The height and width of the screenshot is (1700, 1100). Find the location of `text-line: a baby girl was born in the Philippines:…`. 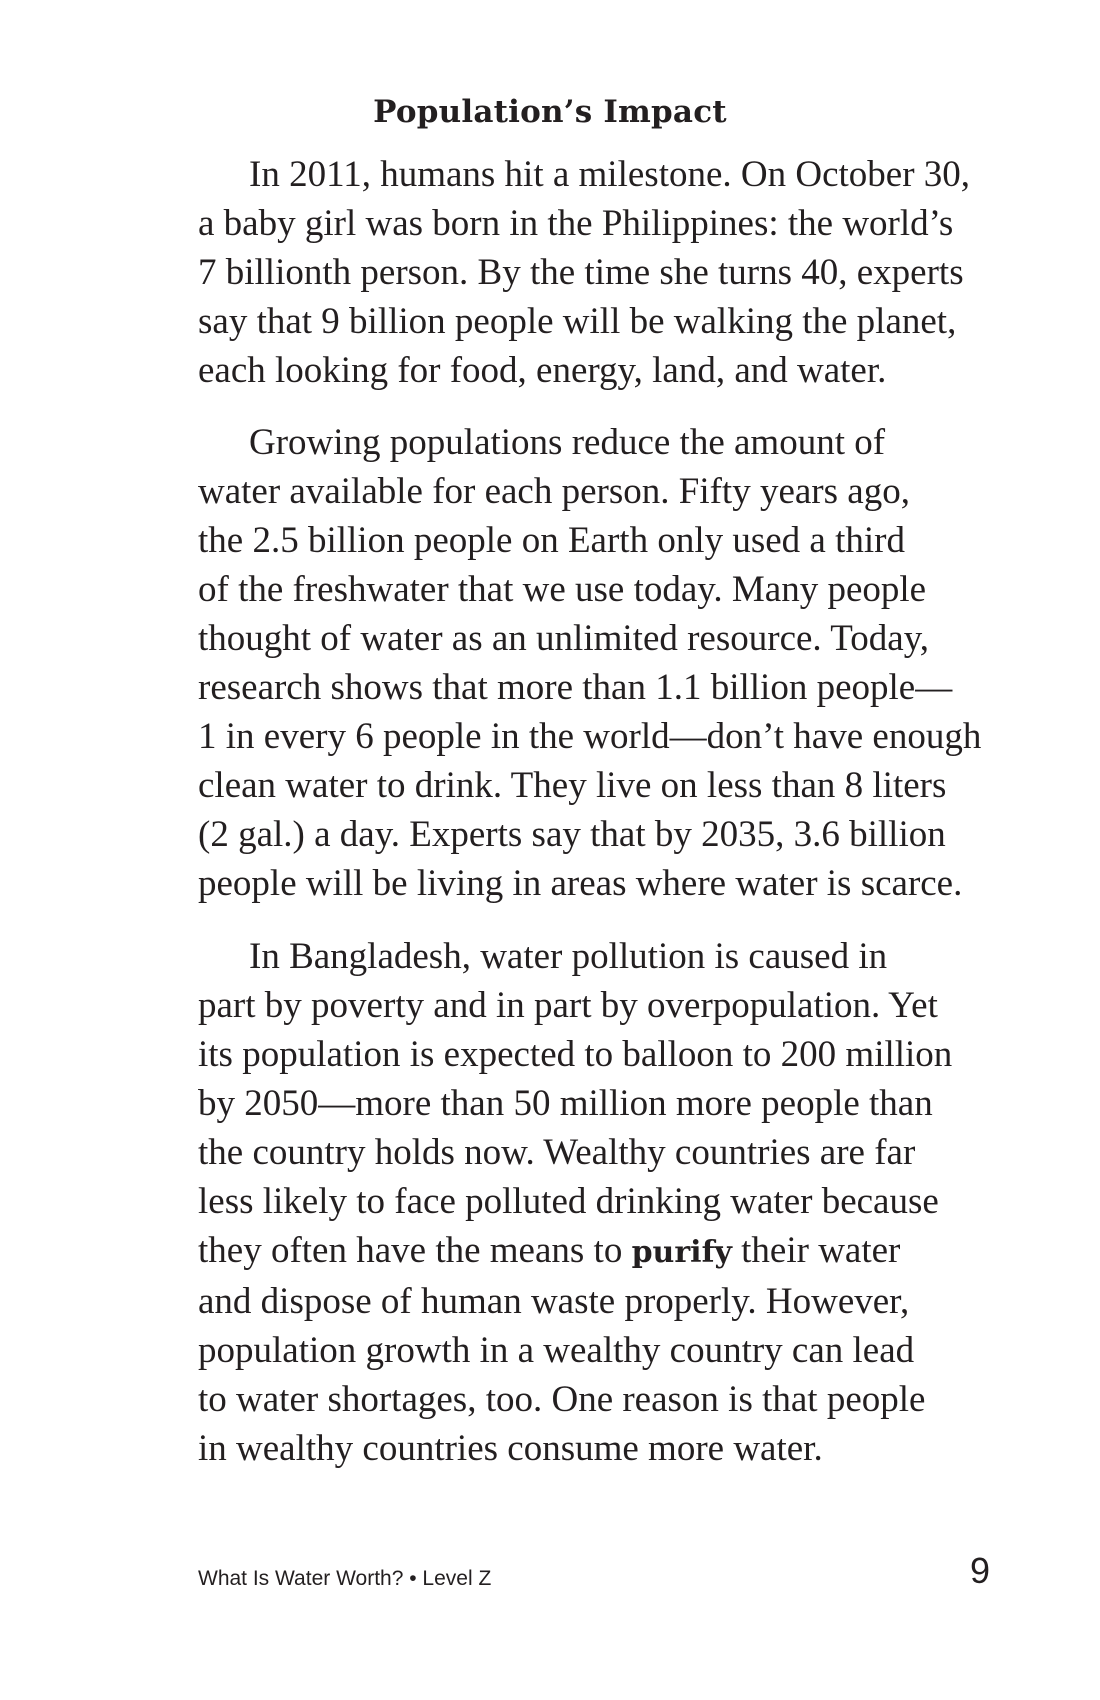

text-line: a baby girl was born in the Philippines:… is located at coordinates (576, 223).